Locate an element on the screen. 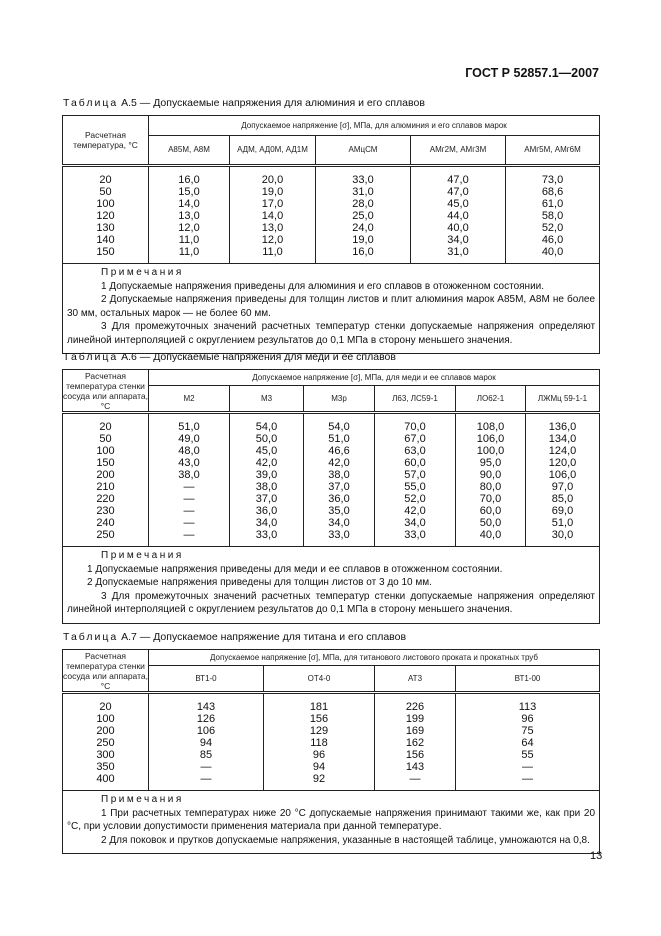 The image size is (661, 936). column-header: Л63, ЛС59-1 is located at coordinates (415, 399).